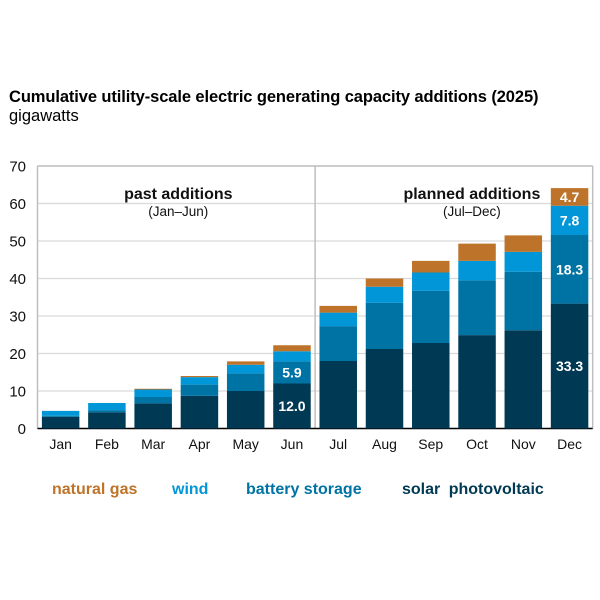 Image resolution: width=600 pixels, height=600 pixels. I want to click on x-tick-label: Feb, so click(107, 444).